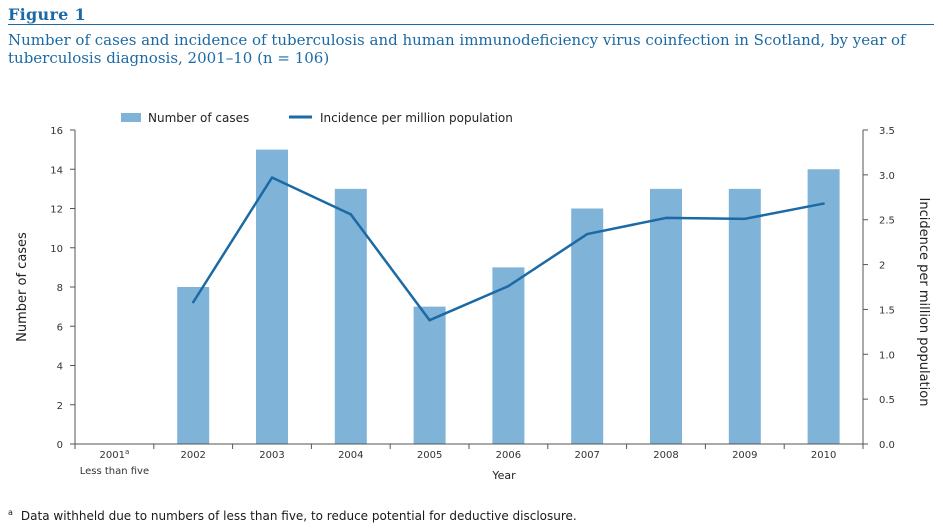 This screenshot has width=943, height=529. Describe the element at coordinates (429, 375) in the screenshot. I see `bar-2005` at that location.